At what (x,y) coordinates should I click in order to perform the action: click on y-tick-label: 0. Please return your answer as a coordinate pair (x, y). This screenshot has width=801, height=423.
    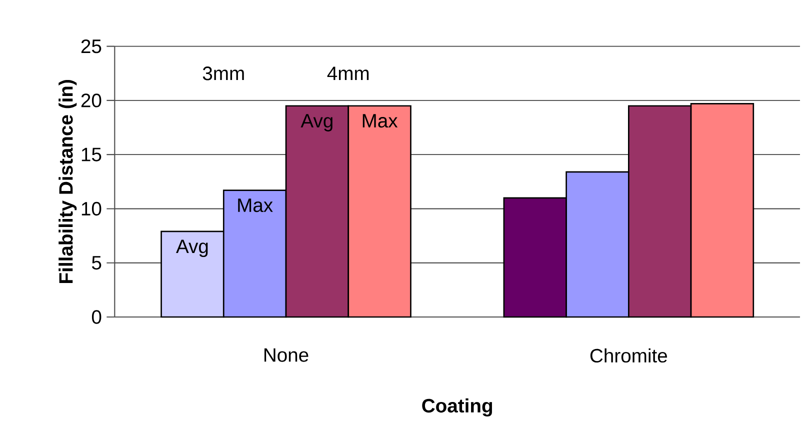
    Looking at the image, I should click on (97, 317).